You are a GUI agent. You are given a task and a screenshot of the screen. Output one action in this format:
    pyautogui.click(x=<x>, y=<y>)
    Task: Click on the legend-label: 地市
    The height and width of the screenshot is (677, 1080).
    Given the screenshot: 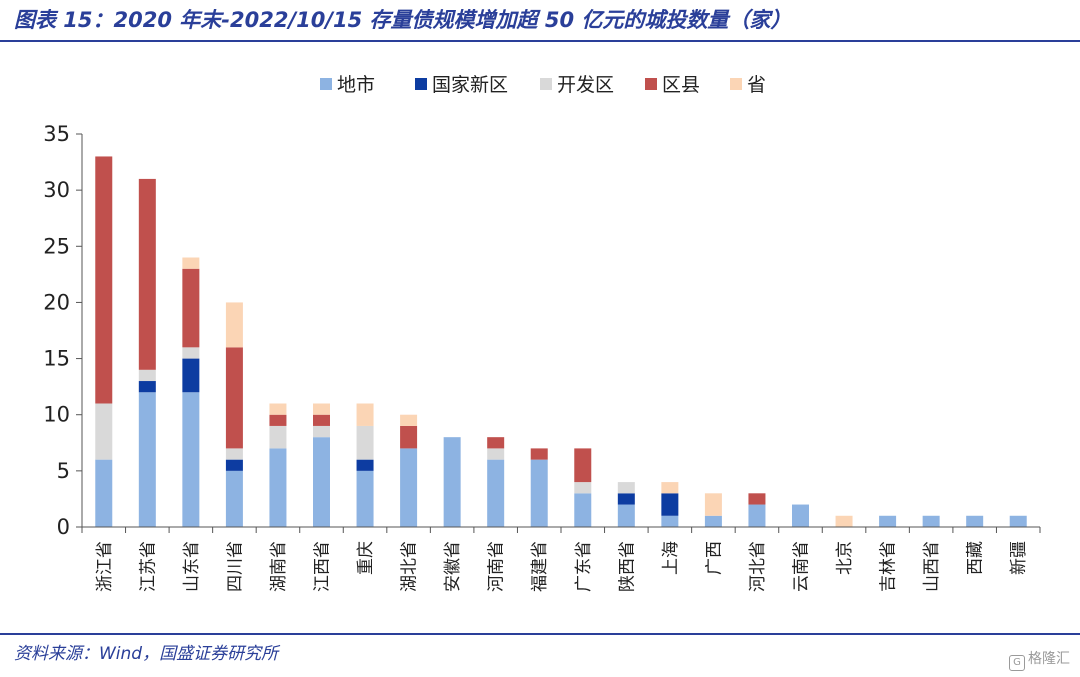 What is the action you would take?
    pyautogui.click(x=356, y=85)
    